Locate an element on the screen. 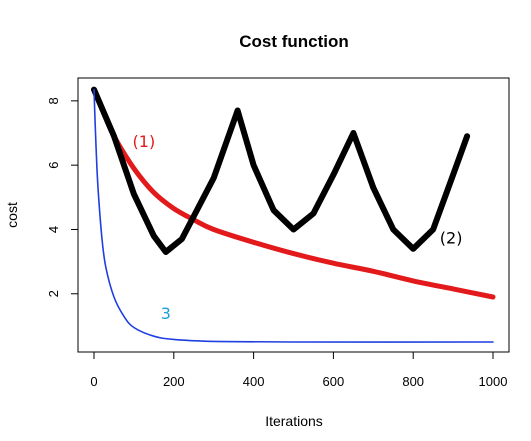 The image size is (531, 441). y-tick-label: 2 is located at coordinates (53, 293).